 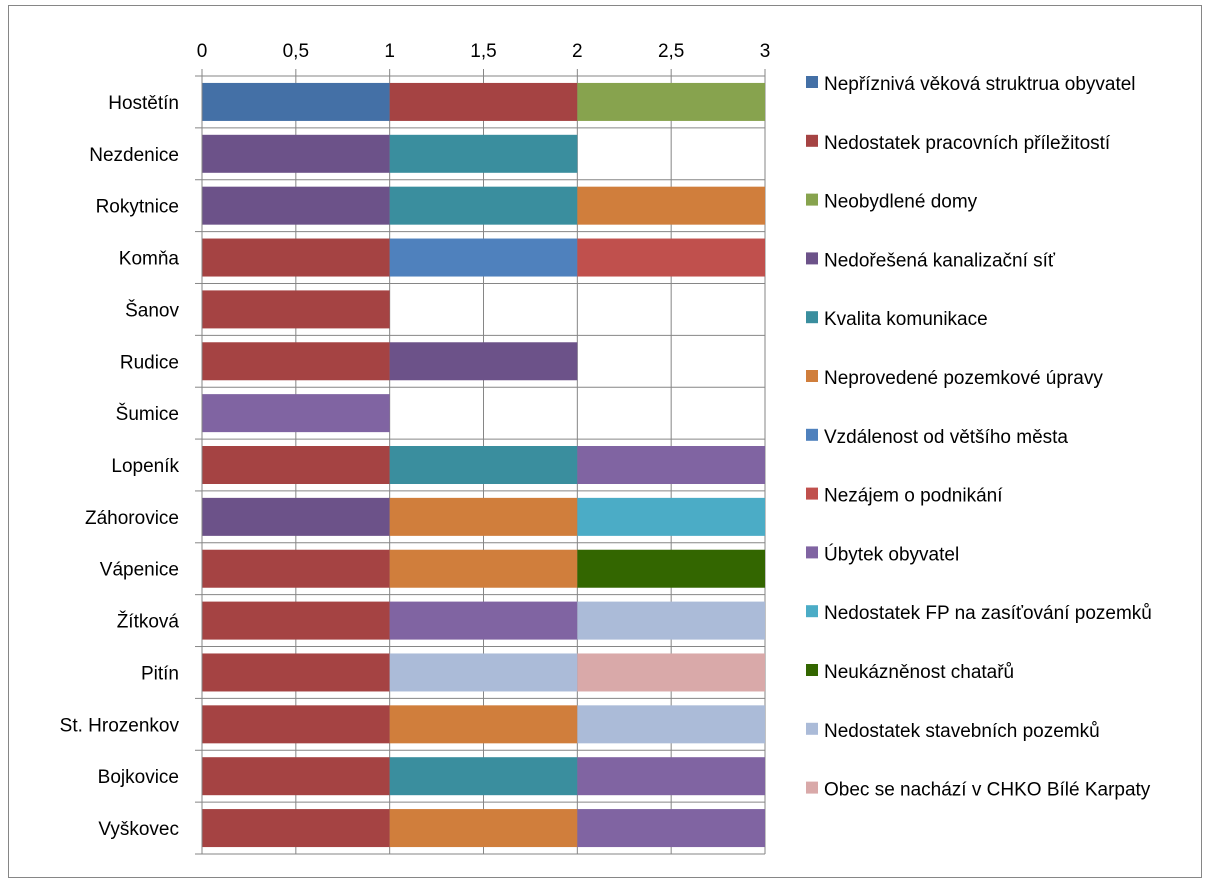 What do you see at coordinates (967, 143) in the screenshot?
I see `legend-label: Nedostatek pracovních příležitostí` at bounding box center [967, 143].